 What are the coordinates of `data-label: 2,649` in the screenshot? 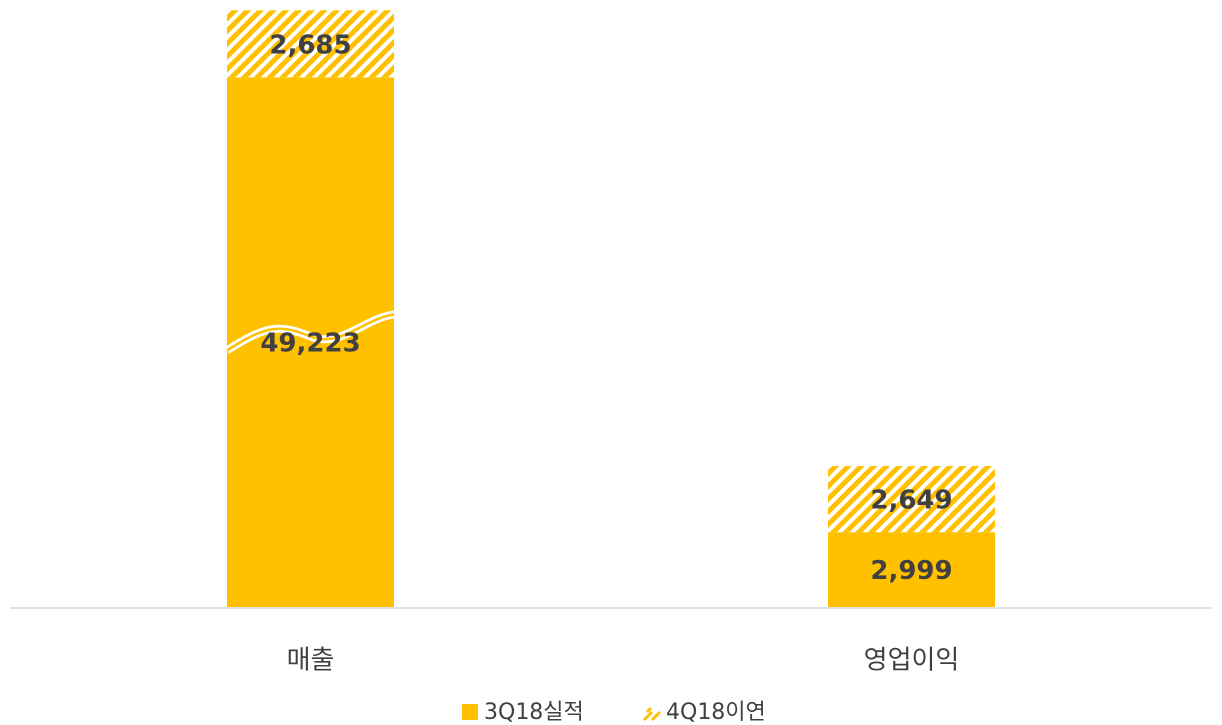 It's located at (911, 501).